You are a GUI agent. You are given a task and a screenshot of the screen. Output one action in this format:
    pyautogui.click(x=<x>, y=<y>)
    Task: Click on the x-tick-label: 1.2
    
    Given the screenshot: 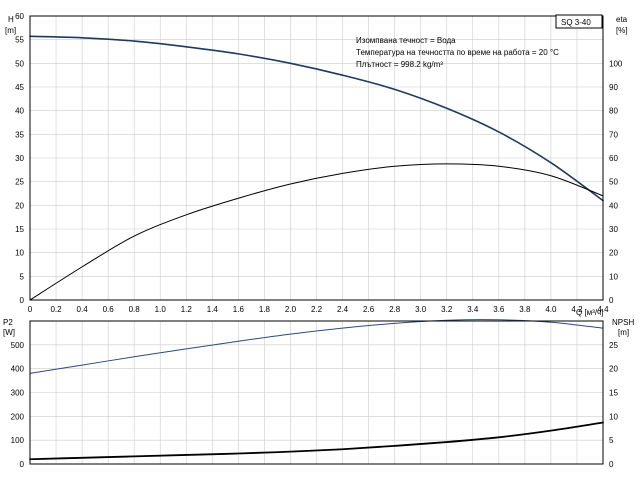 What is the action you would take?
    pyautogui.click(x=187, y=309)
    